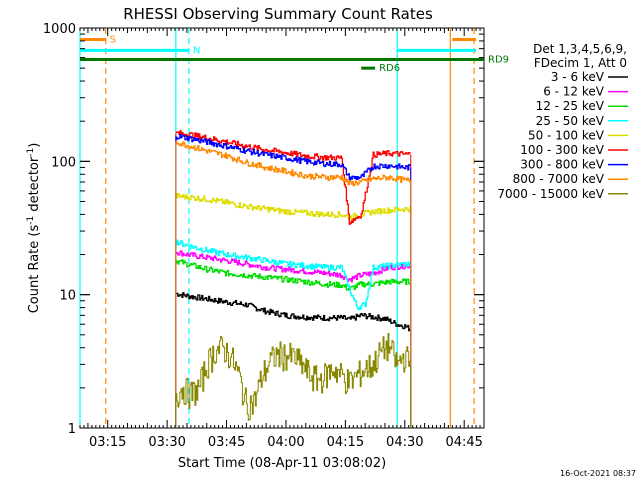 The height and width of the screenshot is (480, 640). I want to click on x-tick-label: 03:30, so click(166, 442).